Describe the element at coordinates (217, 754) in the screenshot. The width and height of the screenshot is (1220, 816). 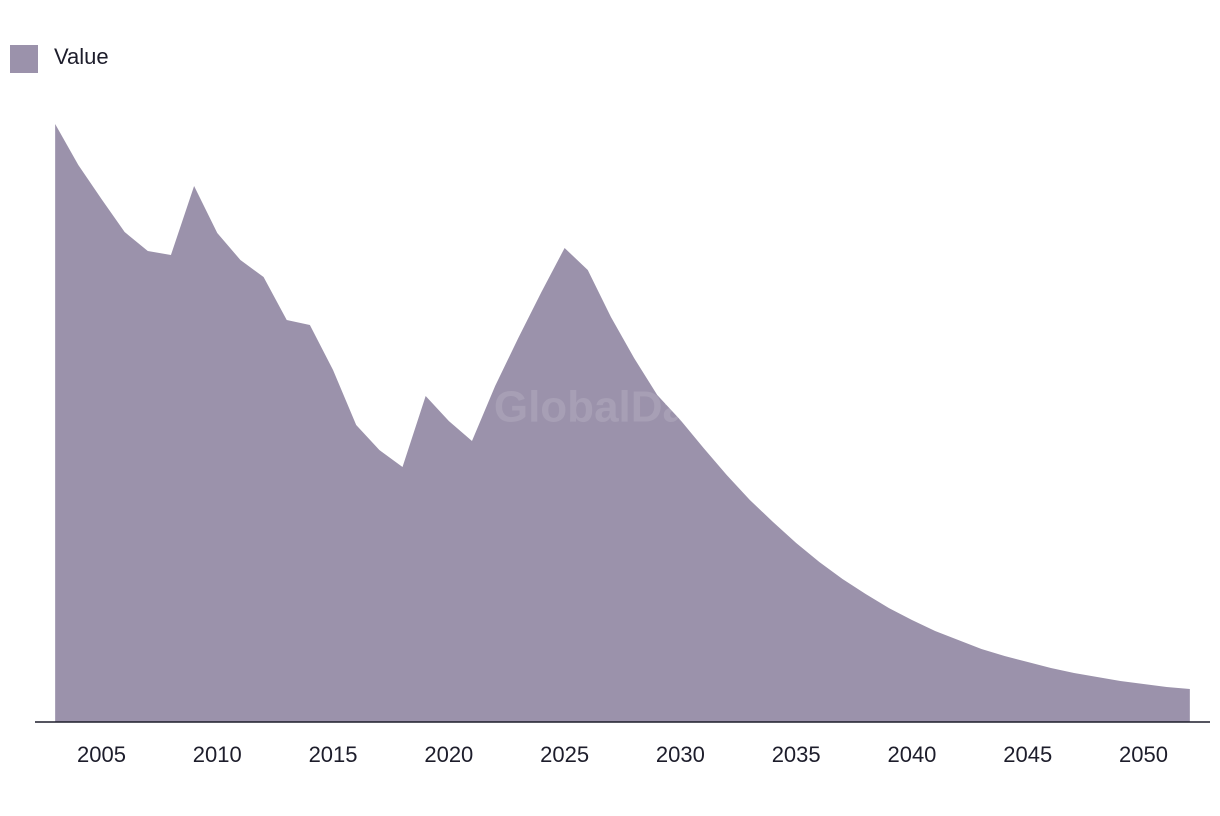
I see `x-tick-label: 2010` at that location.